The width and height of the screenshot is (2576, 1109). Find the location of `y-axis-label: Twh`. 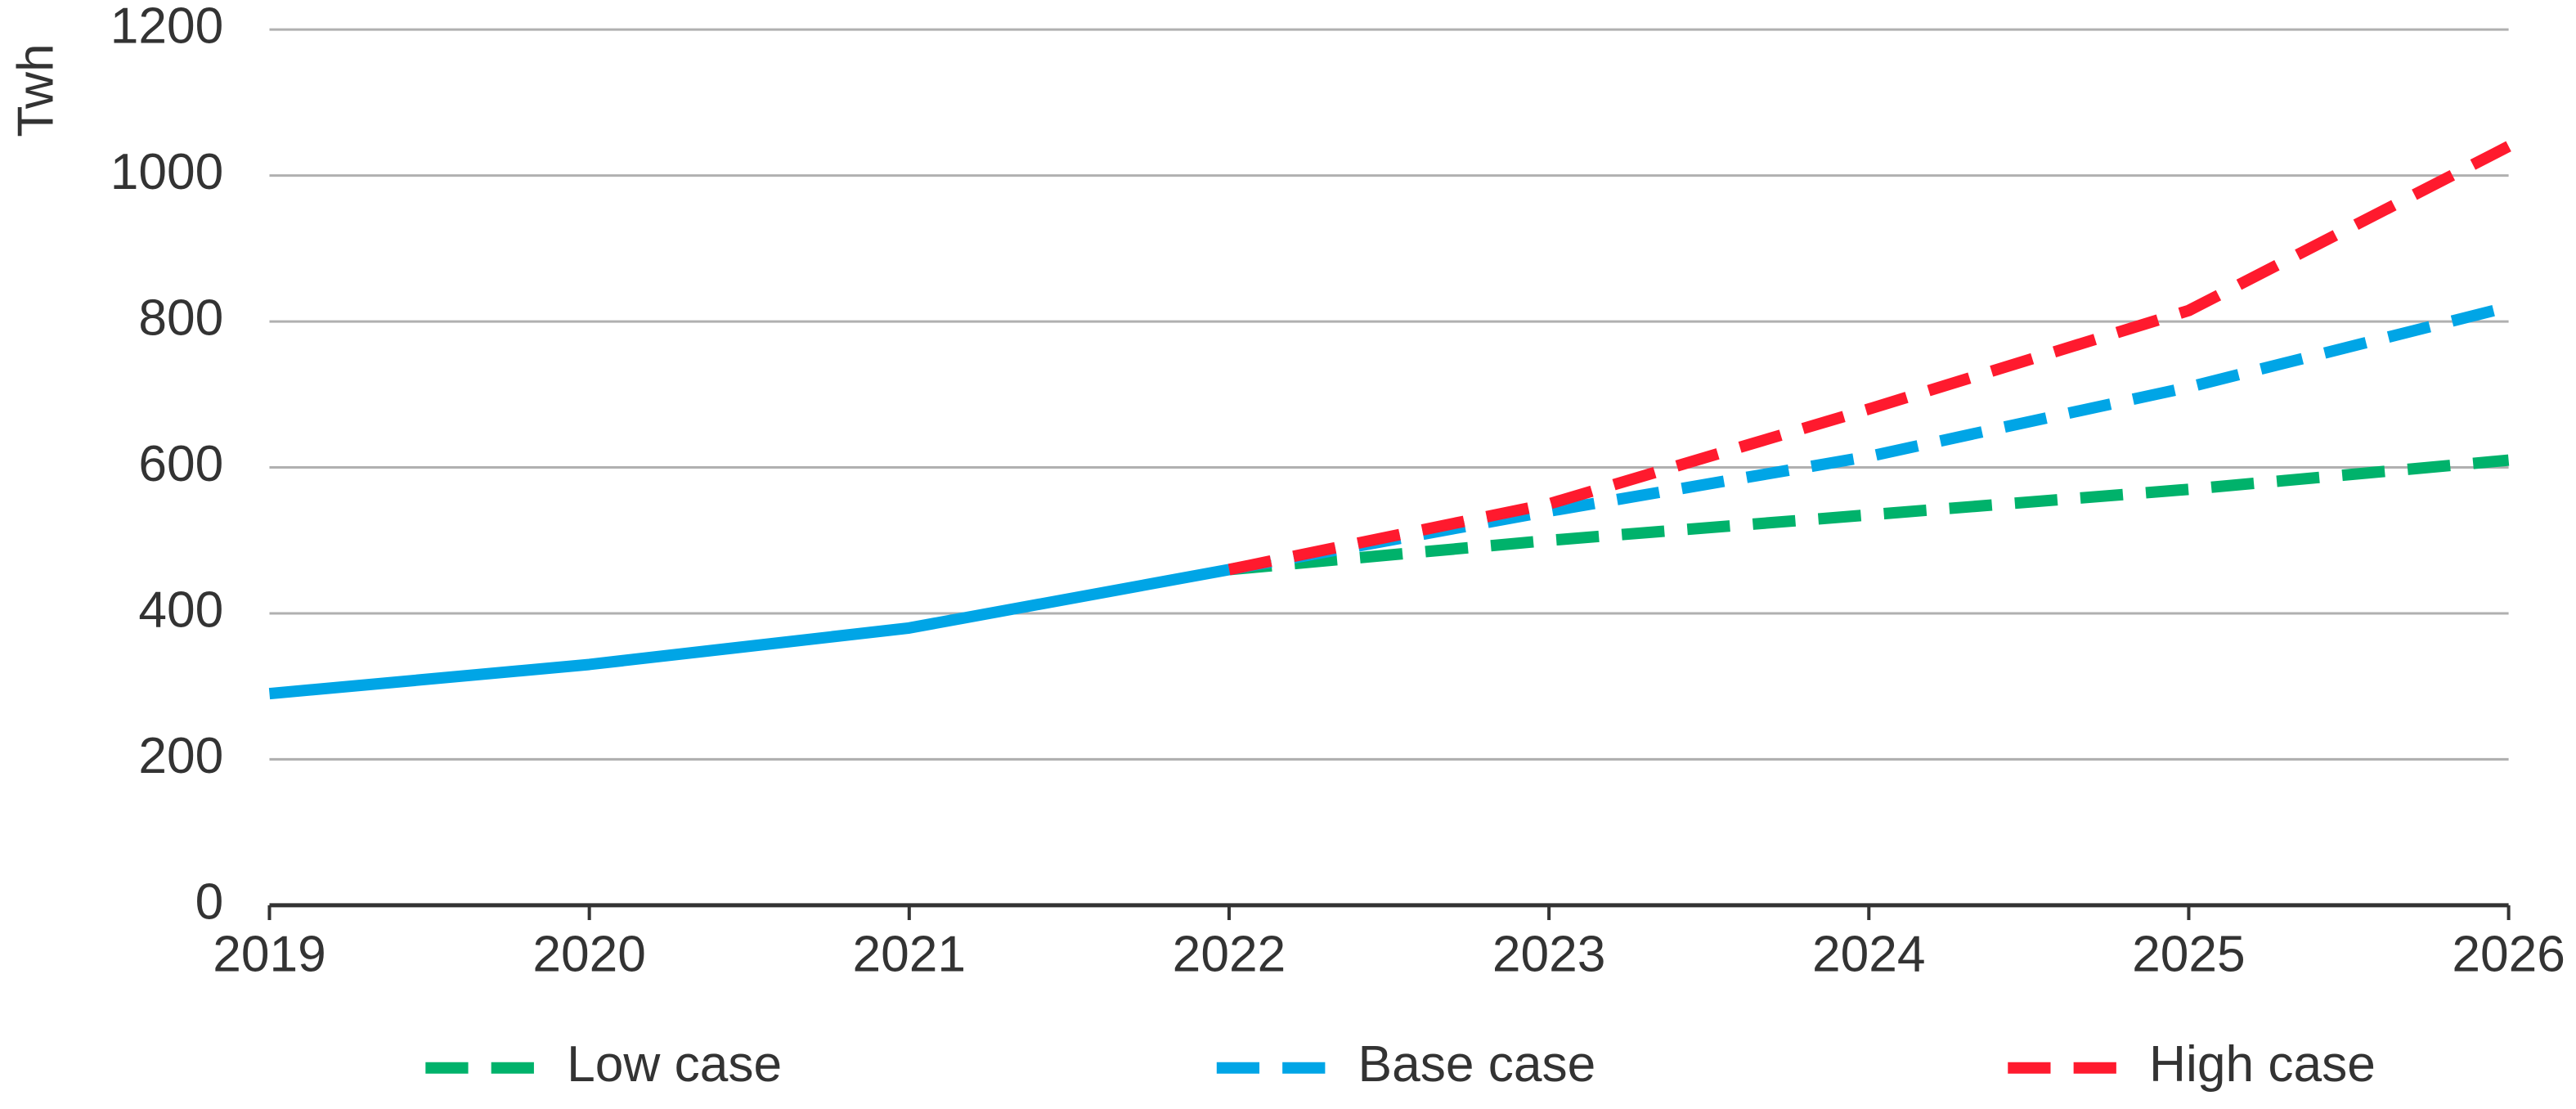

y-axis-label: Twh is located at coordinates (37, 90).